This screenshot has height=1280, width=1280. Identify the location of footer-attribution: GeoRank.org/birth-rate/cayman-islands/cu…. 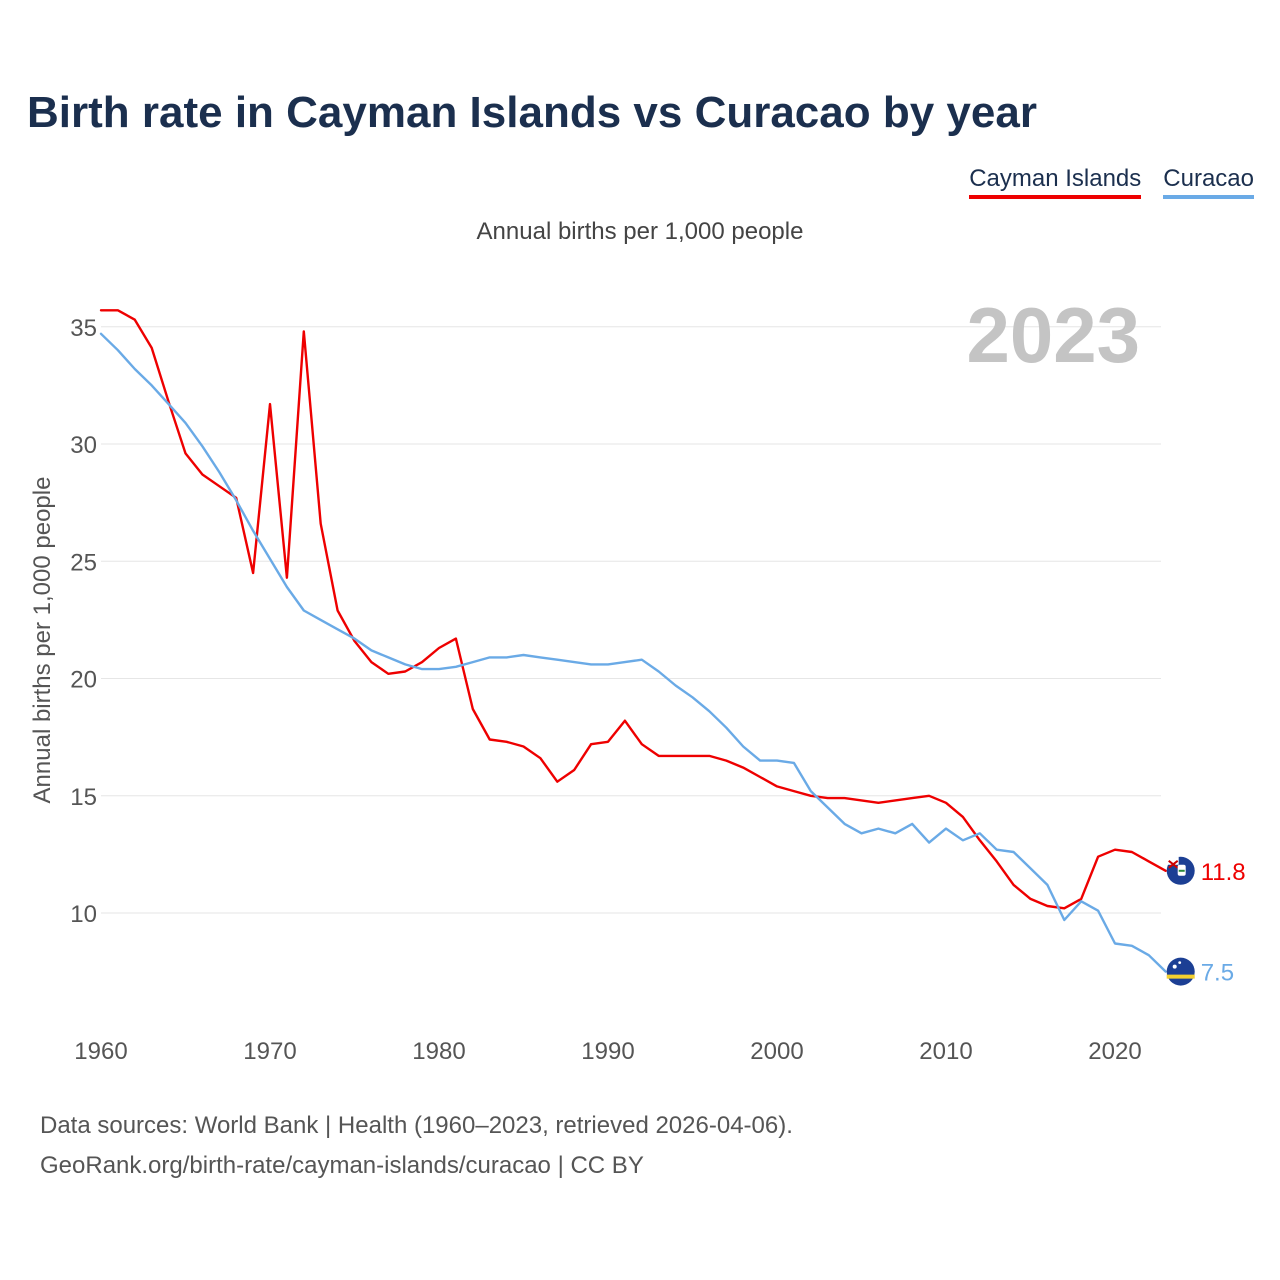
(342, 1165).